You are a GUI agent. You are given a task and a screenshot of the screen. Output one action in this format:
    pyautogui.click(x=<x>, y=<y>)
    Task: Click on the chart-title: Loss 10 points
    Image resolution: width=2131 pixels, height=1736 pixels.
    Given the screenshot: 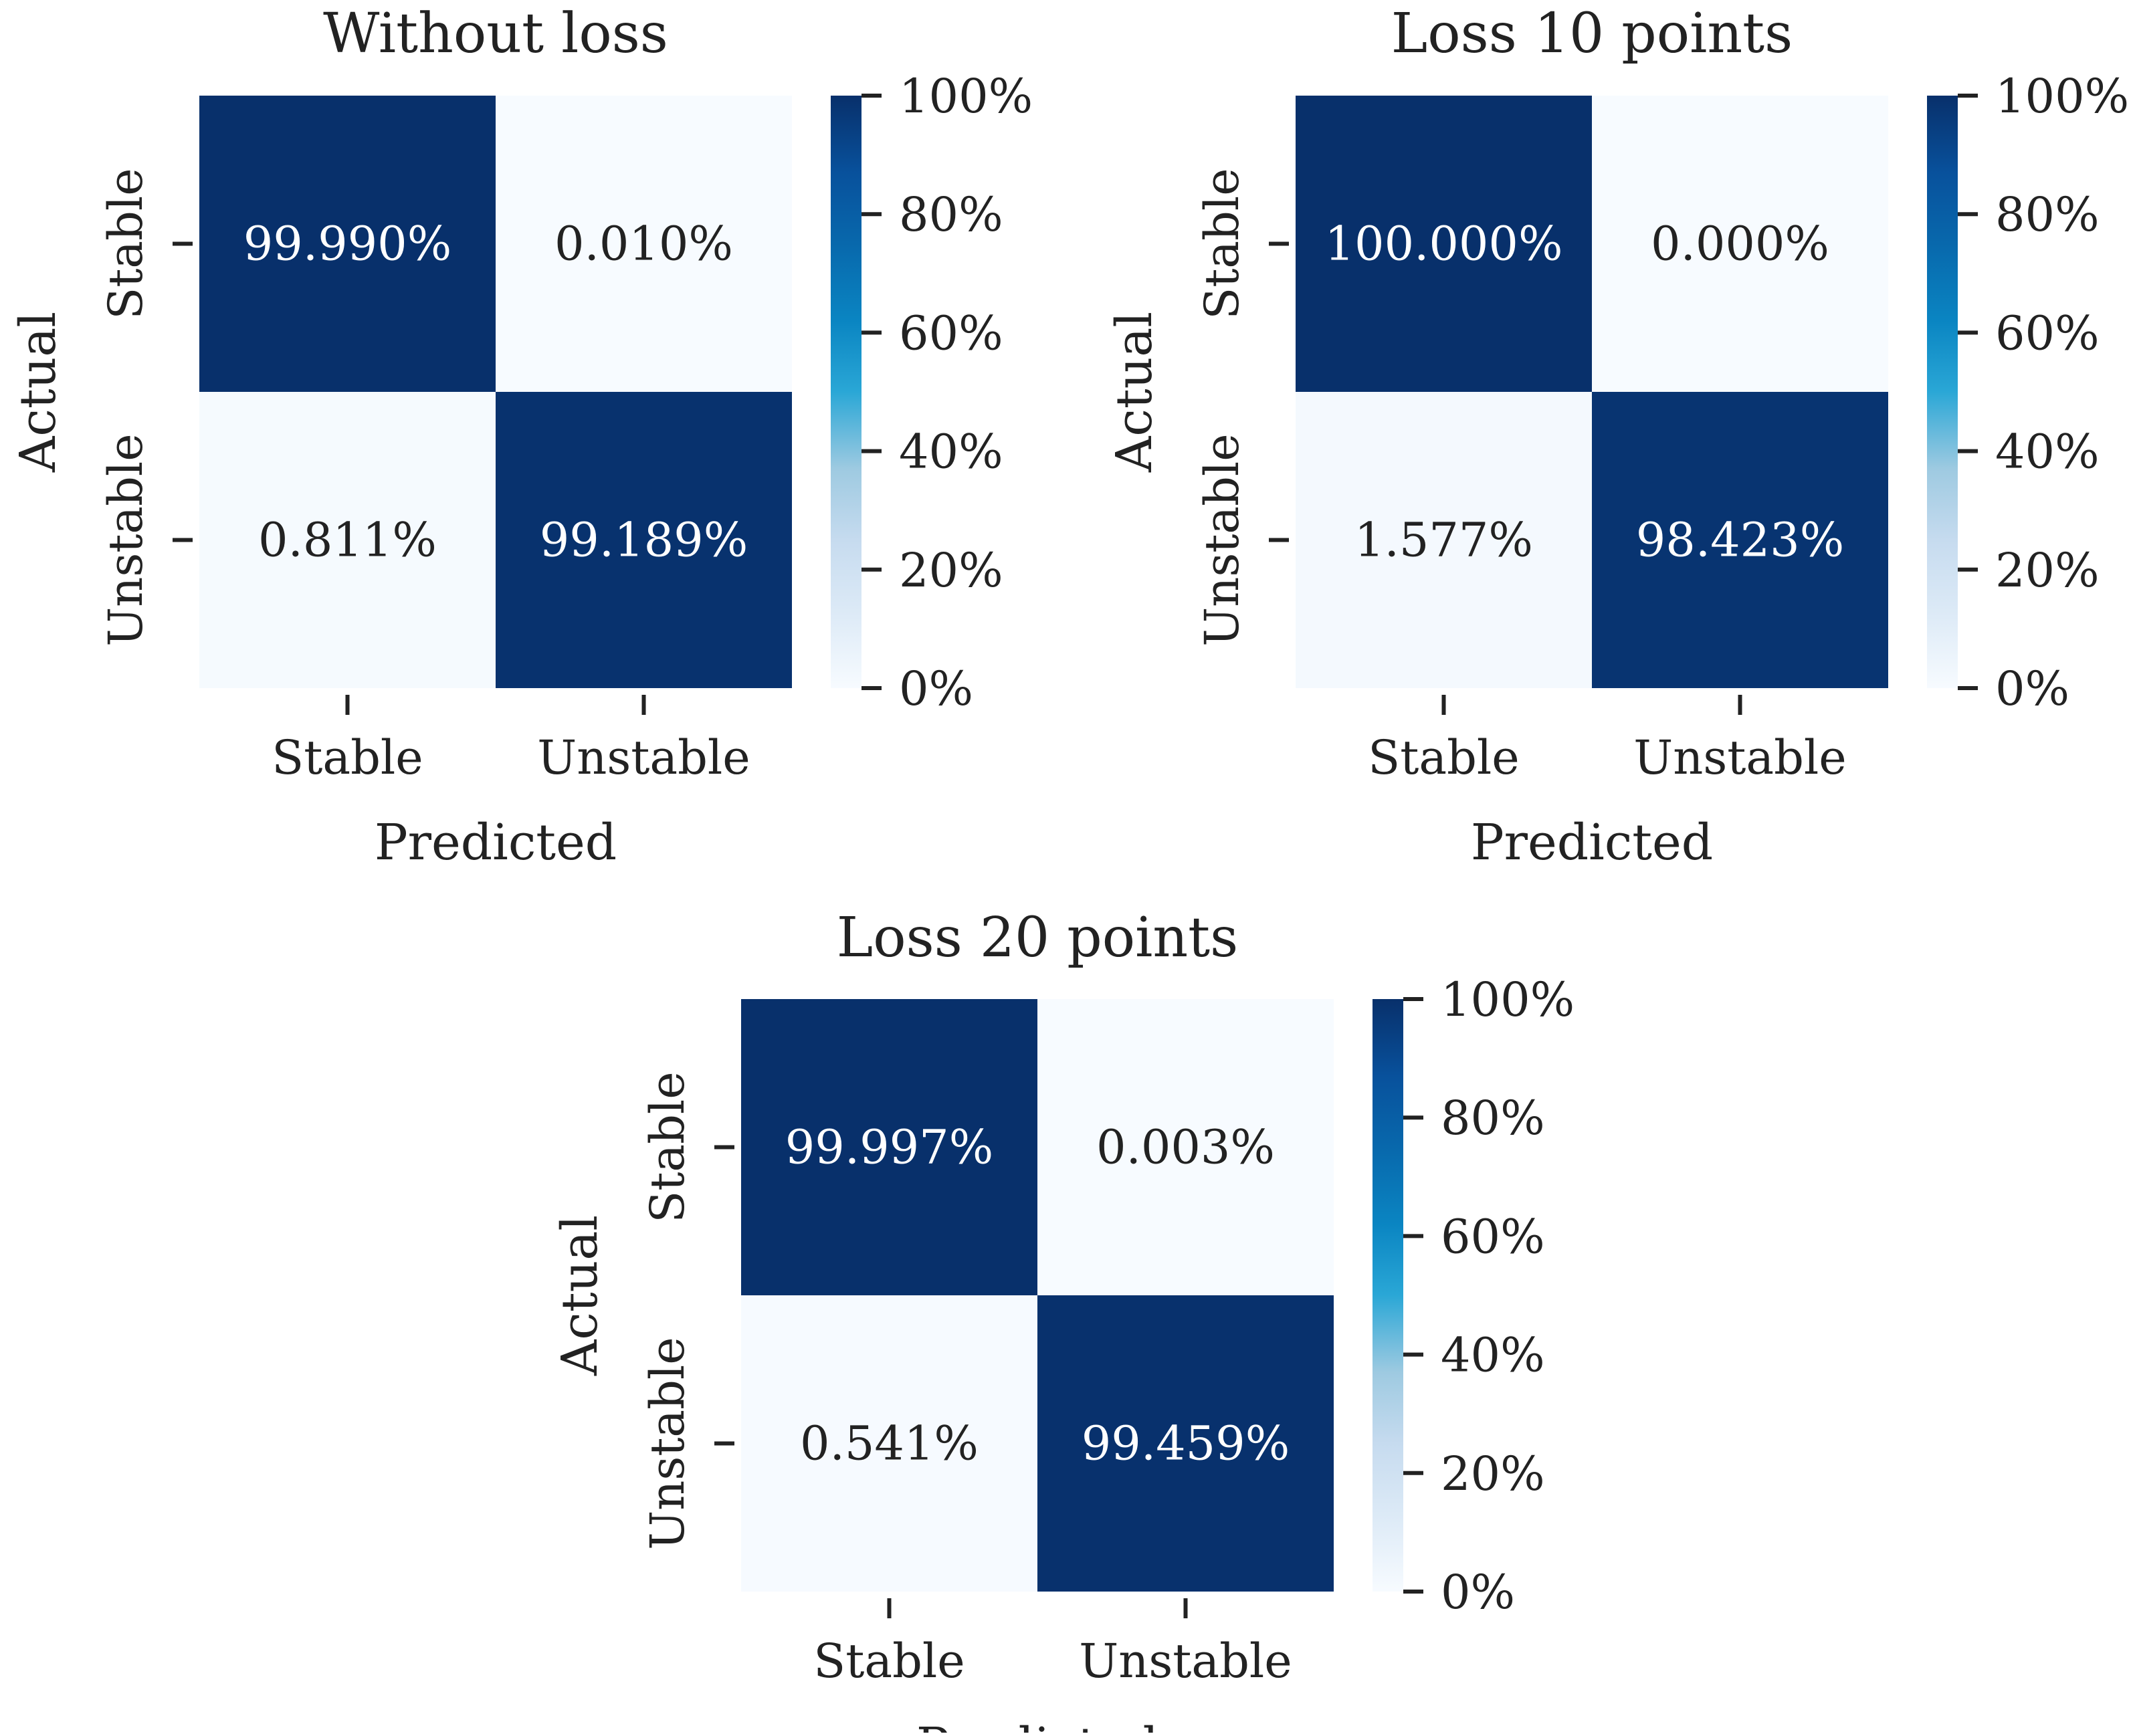 What is the action you would take?
    pyautogui.click(x=1592, y=34)
    